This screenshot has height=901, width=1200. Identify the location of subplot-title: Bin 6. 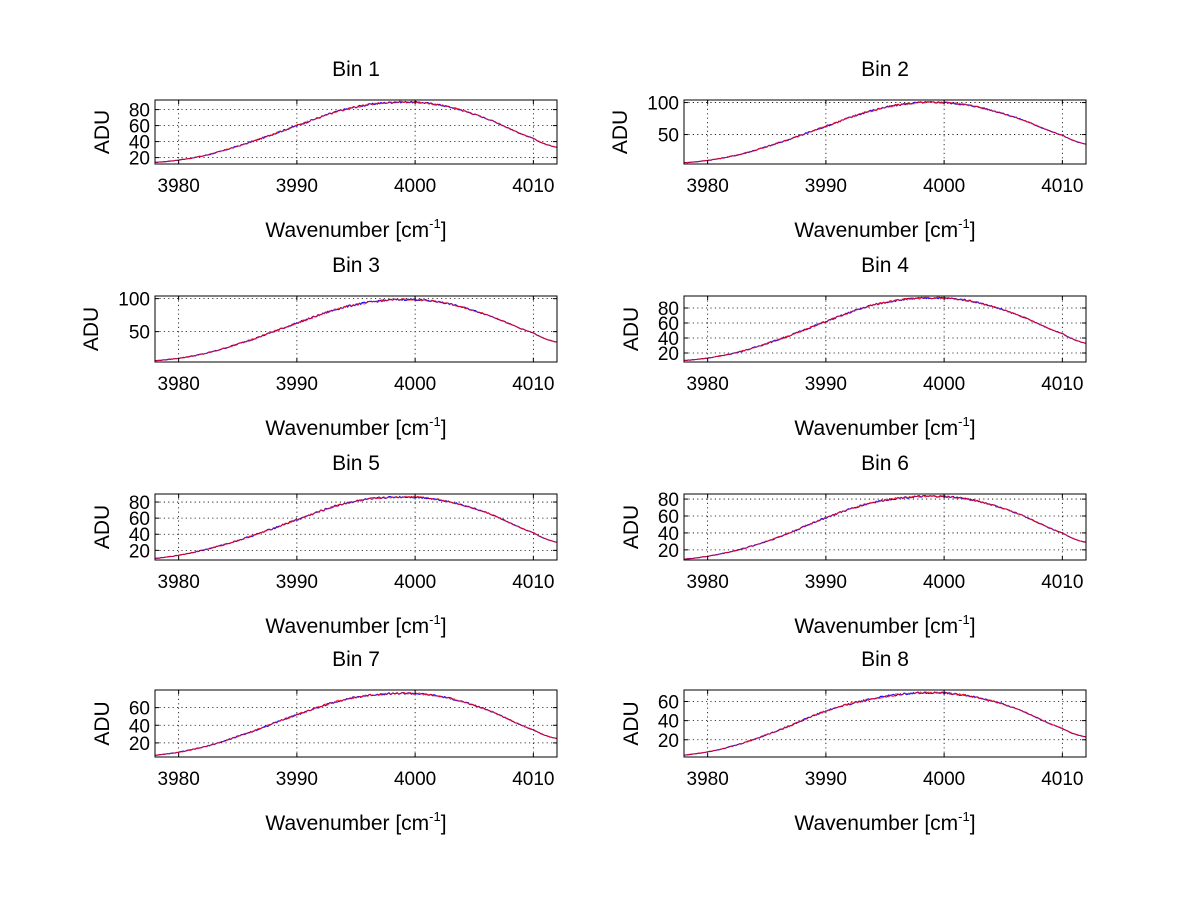
(885, 463).